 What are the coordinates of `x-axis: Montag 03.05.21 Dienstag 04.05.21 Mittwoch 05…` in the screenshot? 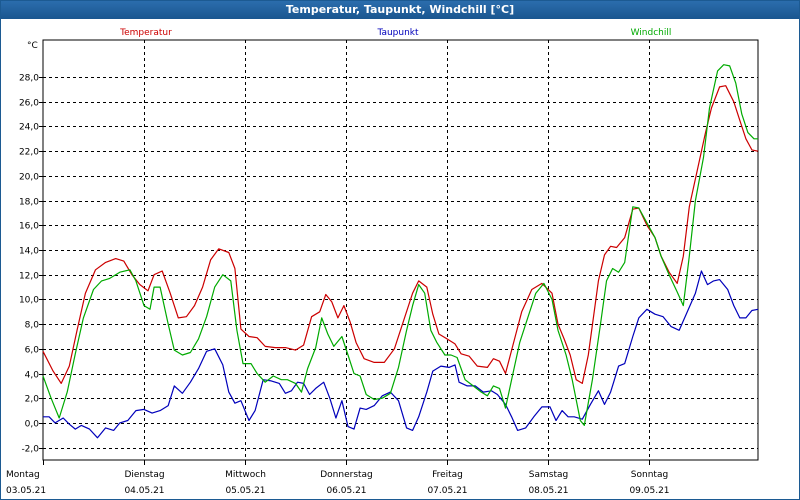 It's located at (338, 478).